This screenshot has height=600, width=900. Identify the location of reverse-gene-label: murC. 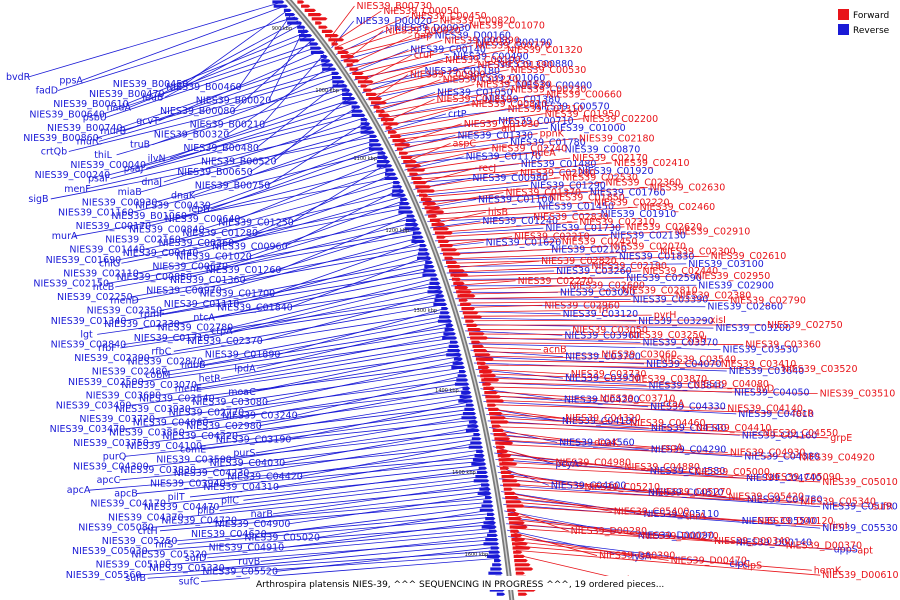
(90, 141).